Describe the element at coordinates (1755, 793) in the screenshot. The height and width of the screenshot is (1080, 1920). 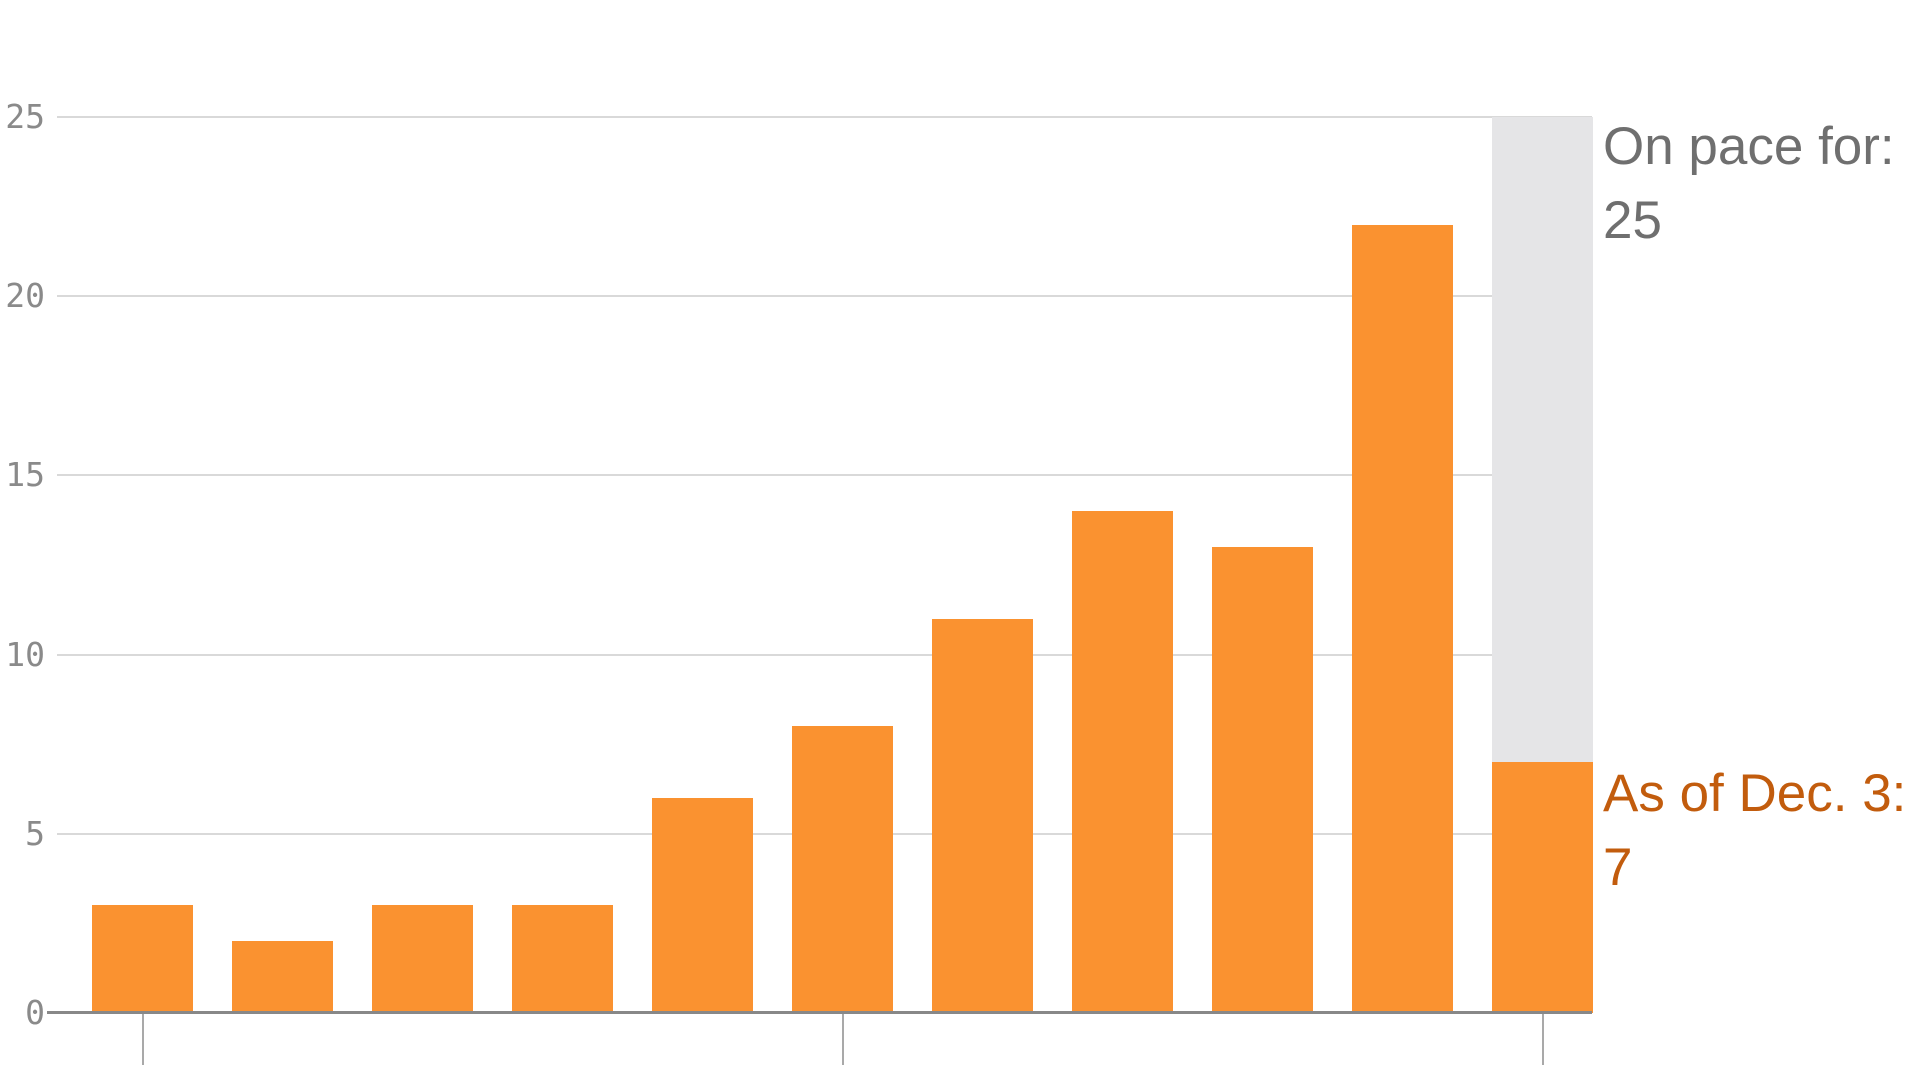
I see `as-of-label: As of Dec. 3:` at that location.